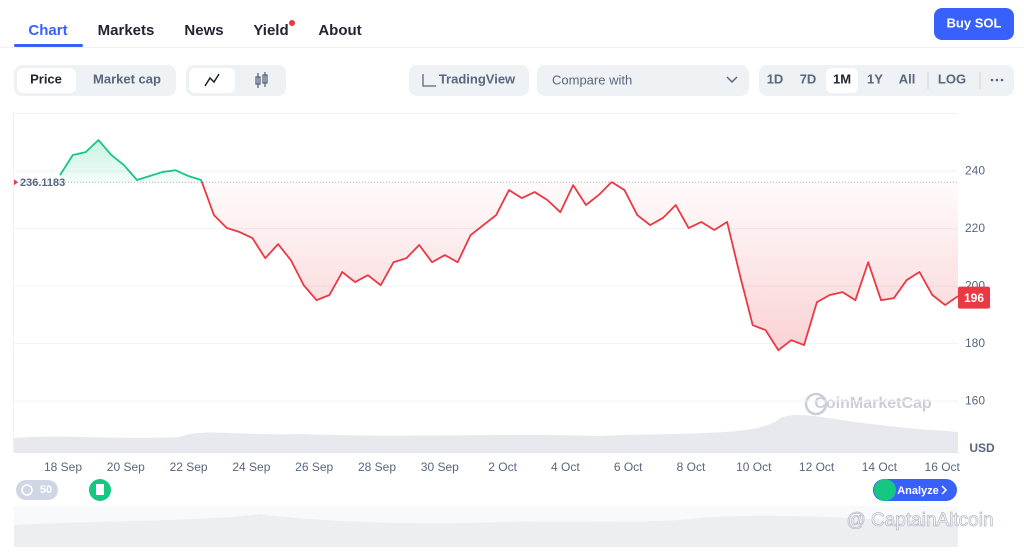 The width and height of the screenshot is (1024, 552). What do you see at coordinates (565, 467) in the screenshot?
I see `x-tick-label: 4 Oct` at bounding box center [565, 467].